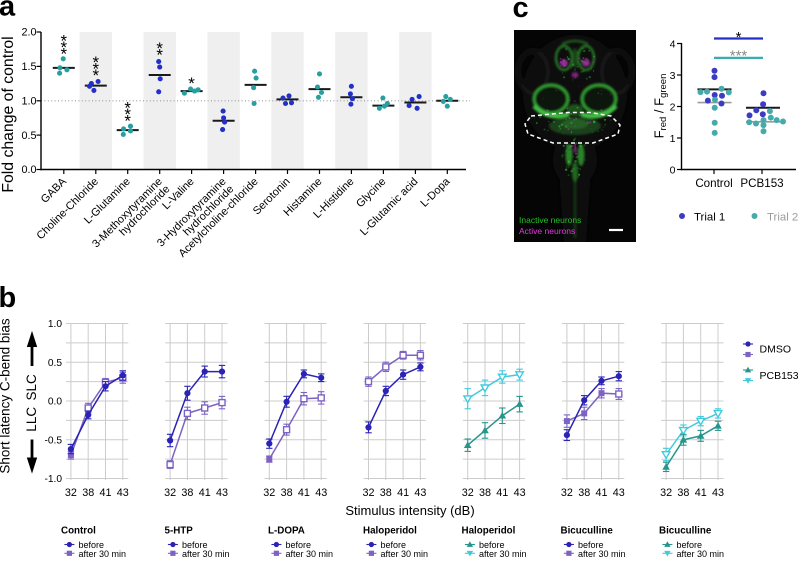  I want to click on svg-text: Inactive neurons, so click(550, 220).